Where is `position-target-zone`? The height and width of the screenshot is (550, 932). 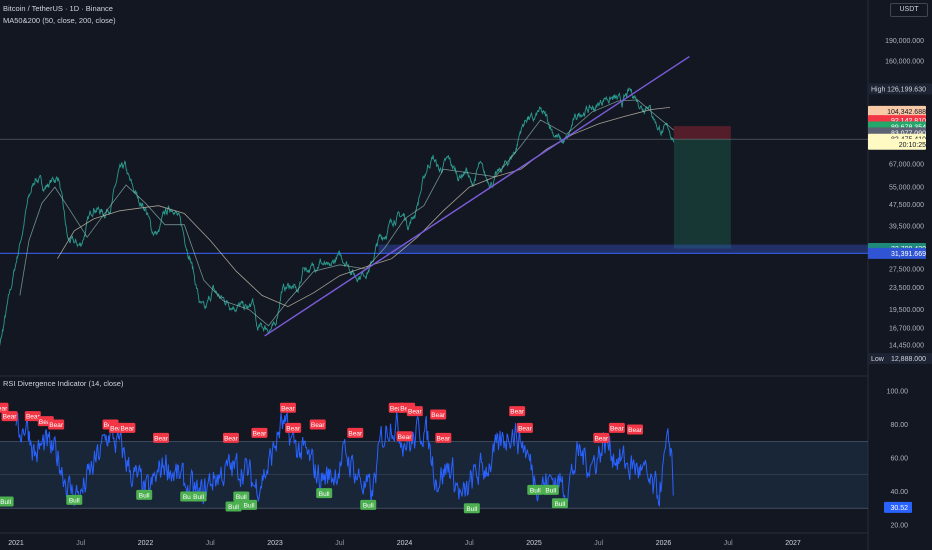
position-target-zone is located at coordinates (702, 194).